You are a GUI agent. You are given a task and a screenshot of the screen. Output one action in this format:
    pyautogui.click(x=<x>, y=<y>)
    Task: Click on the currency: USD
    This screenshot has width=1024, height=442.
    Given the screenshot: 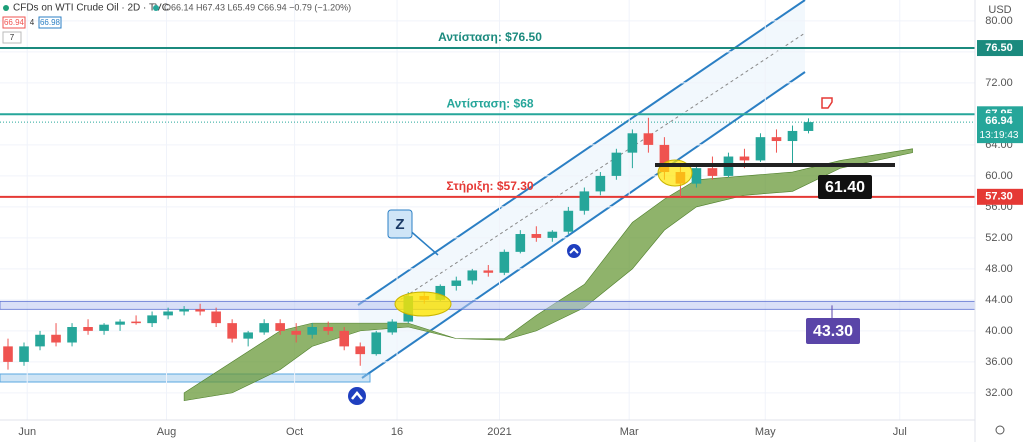 What is the action you would take?
    pyautogui.click(x=999, y=10)
    